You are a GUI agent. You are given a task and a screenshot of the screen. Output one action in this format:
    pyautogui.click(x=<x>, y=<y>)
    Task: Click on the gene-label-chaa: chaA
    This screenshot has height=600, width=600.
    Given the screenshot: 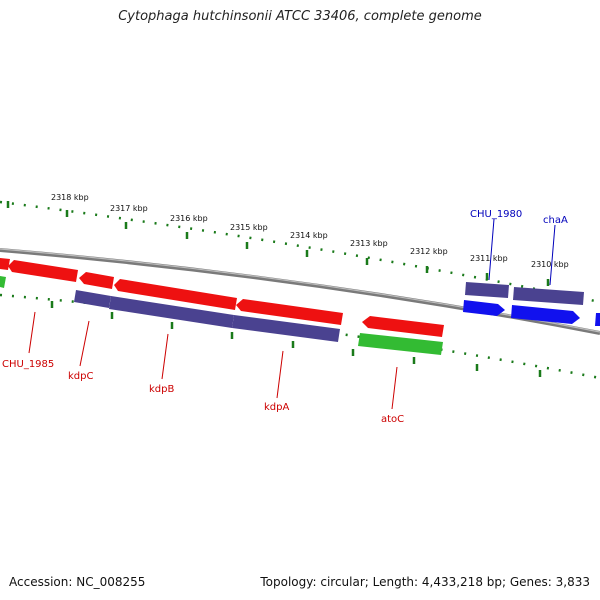 What is the action you would take?
    pyautogui.click(x=555, y=220)
    